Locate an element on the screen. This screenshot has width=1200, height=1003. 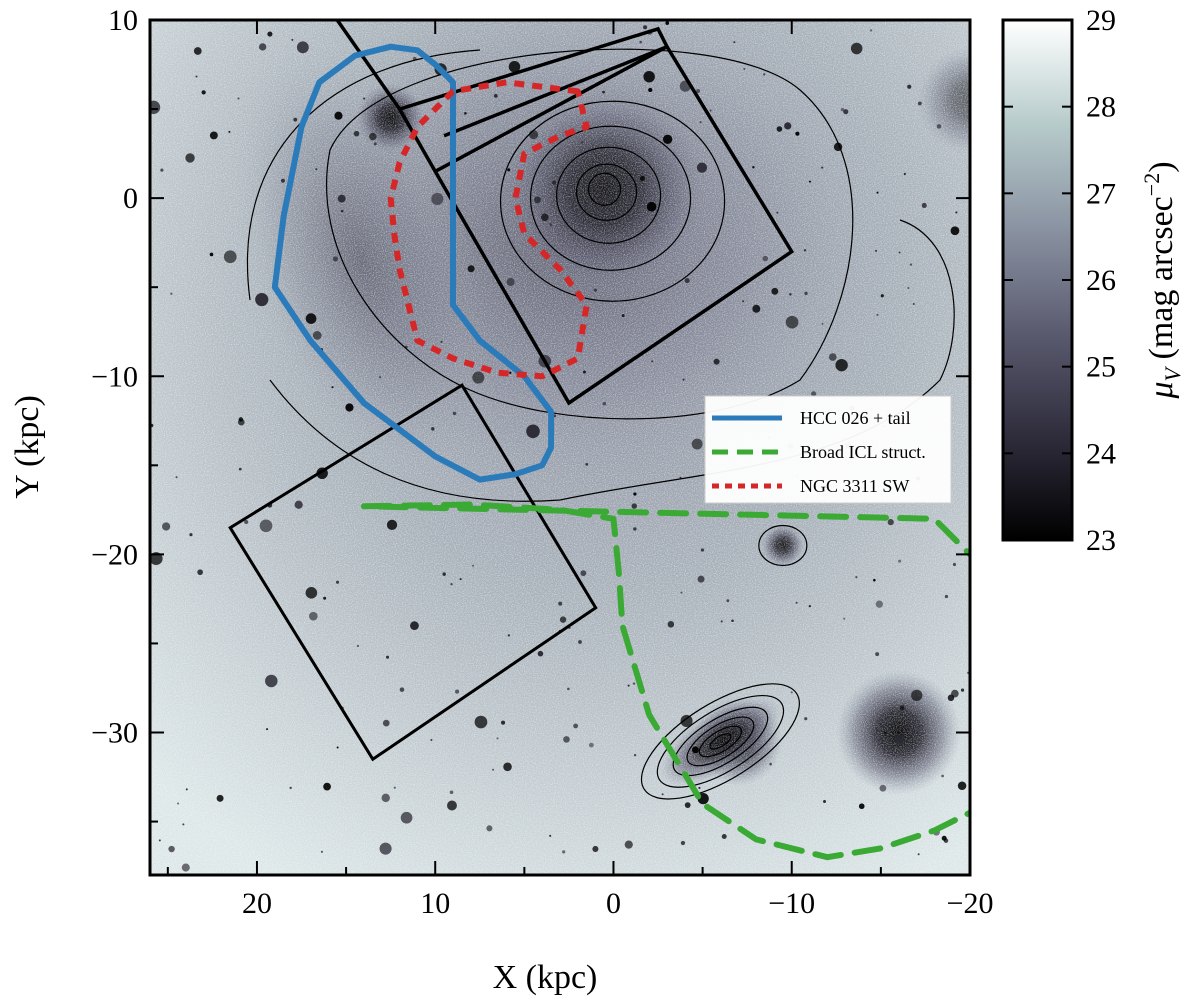
elongated-galaxy-isophote is located at coordinates (720, 741).